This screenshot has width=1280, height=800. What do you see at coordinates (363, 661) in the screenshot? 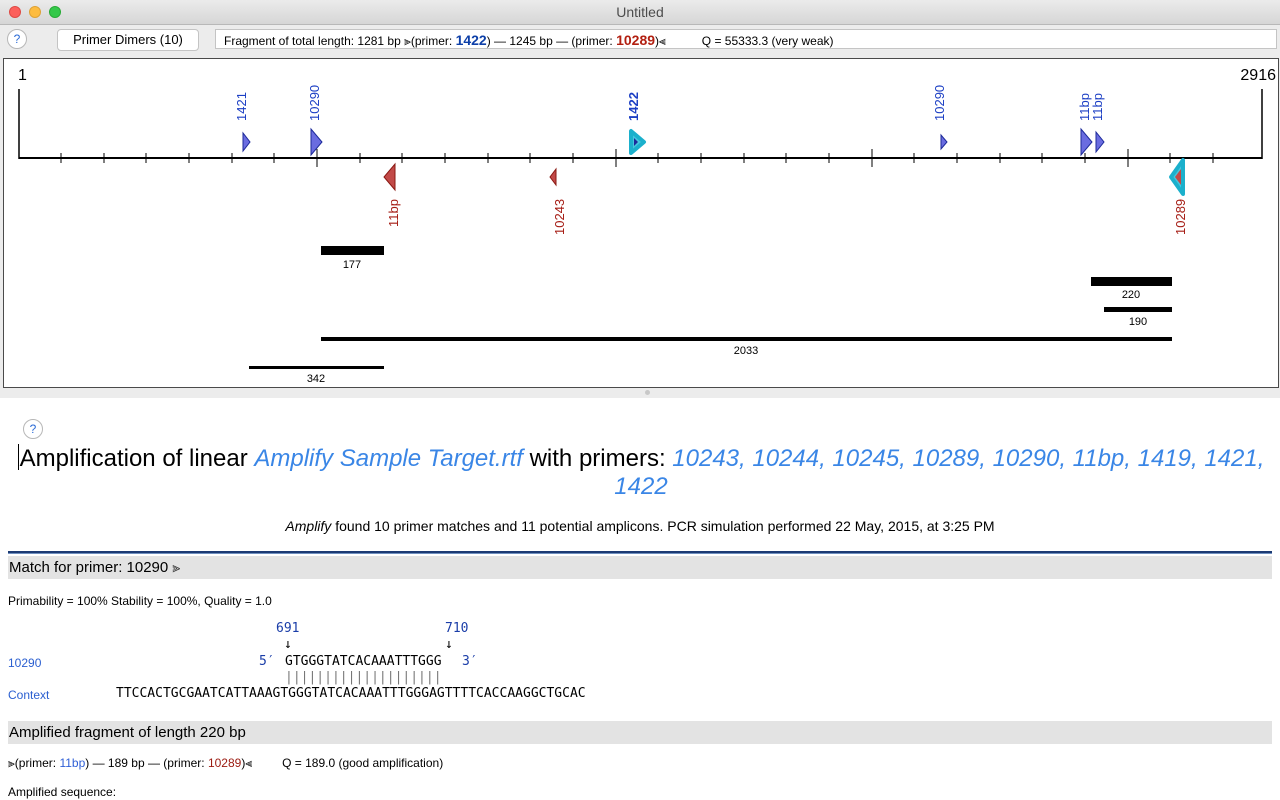
I see `primer-sequence: GTGGGTATCACAAATTTGGG` at bounding box center [363, 661].